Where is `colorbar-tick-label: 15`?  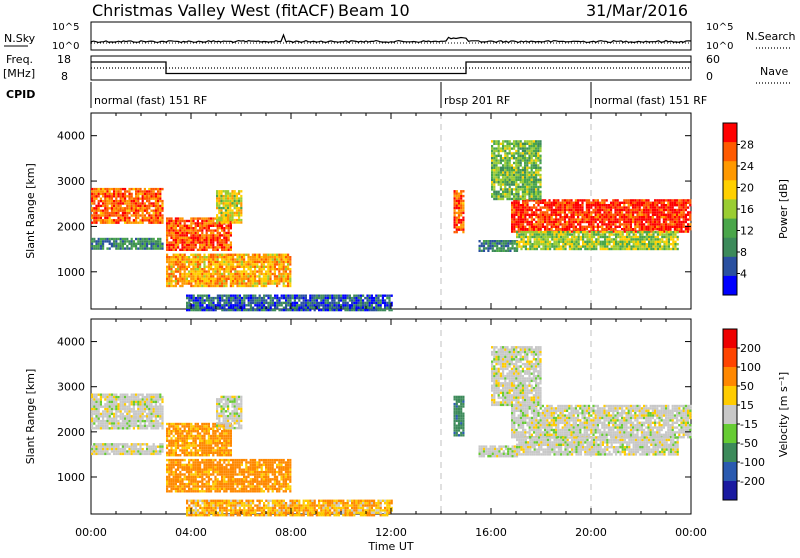
colorbar-tick-label: 15 is located at coordinates (747, 405).